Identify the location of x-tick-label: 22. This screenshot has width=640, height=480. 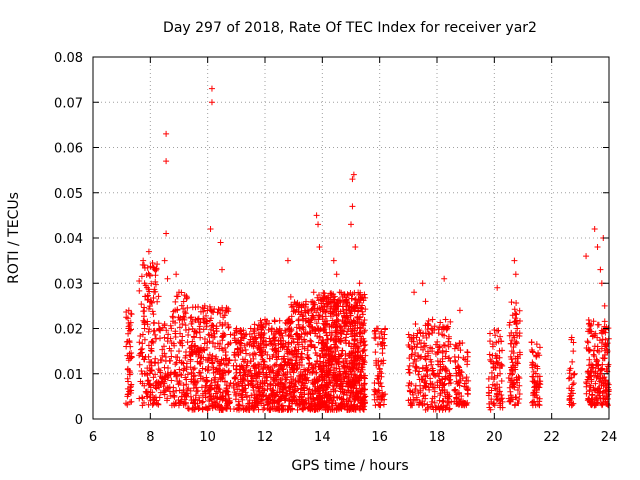
(551, 437).